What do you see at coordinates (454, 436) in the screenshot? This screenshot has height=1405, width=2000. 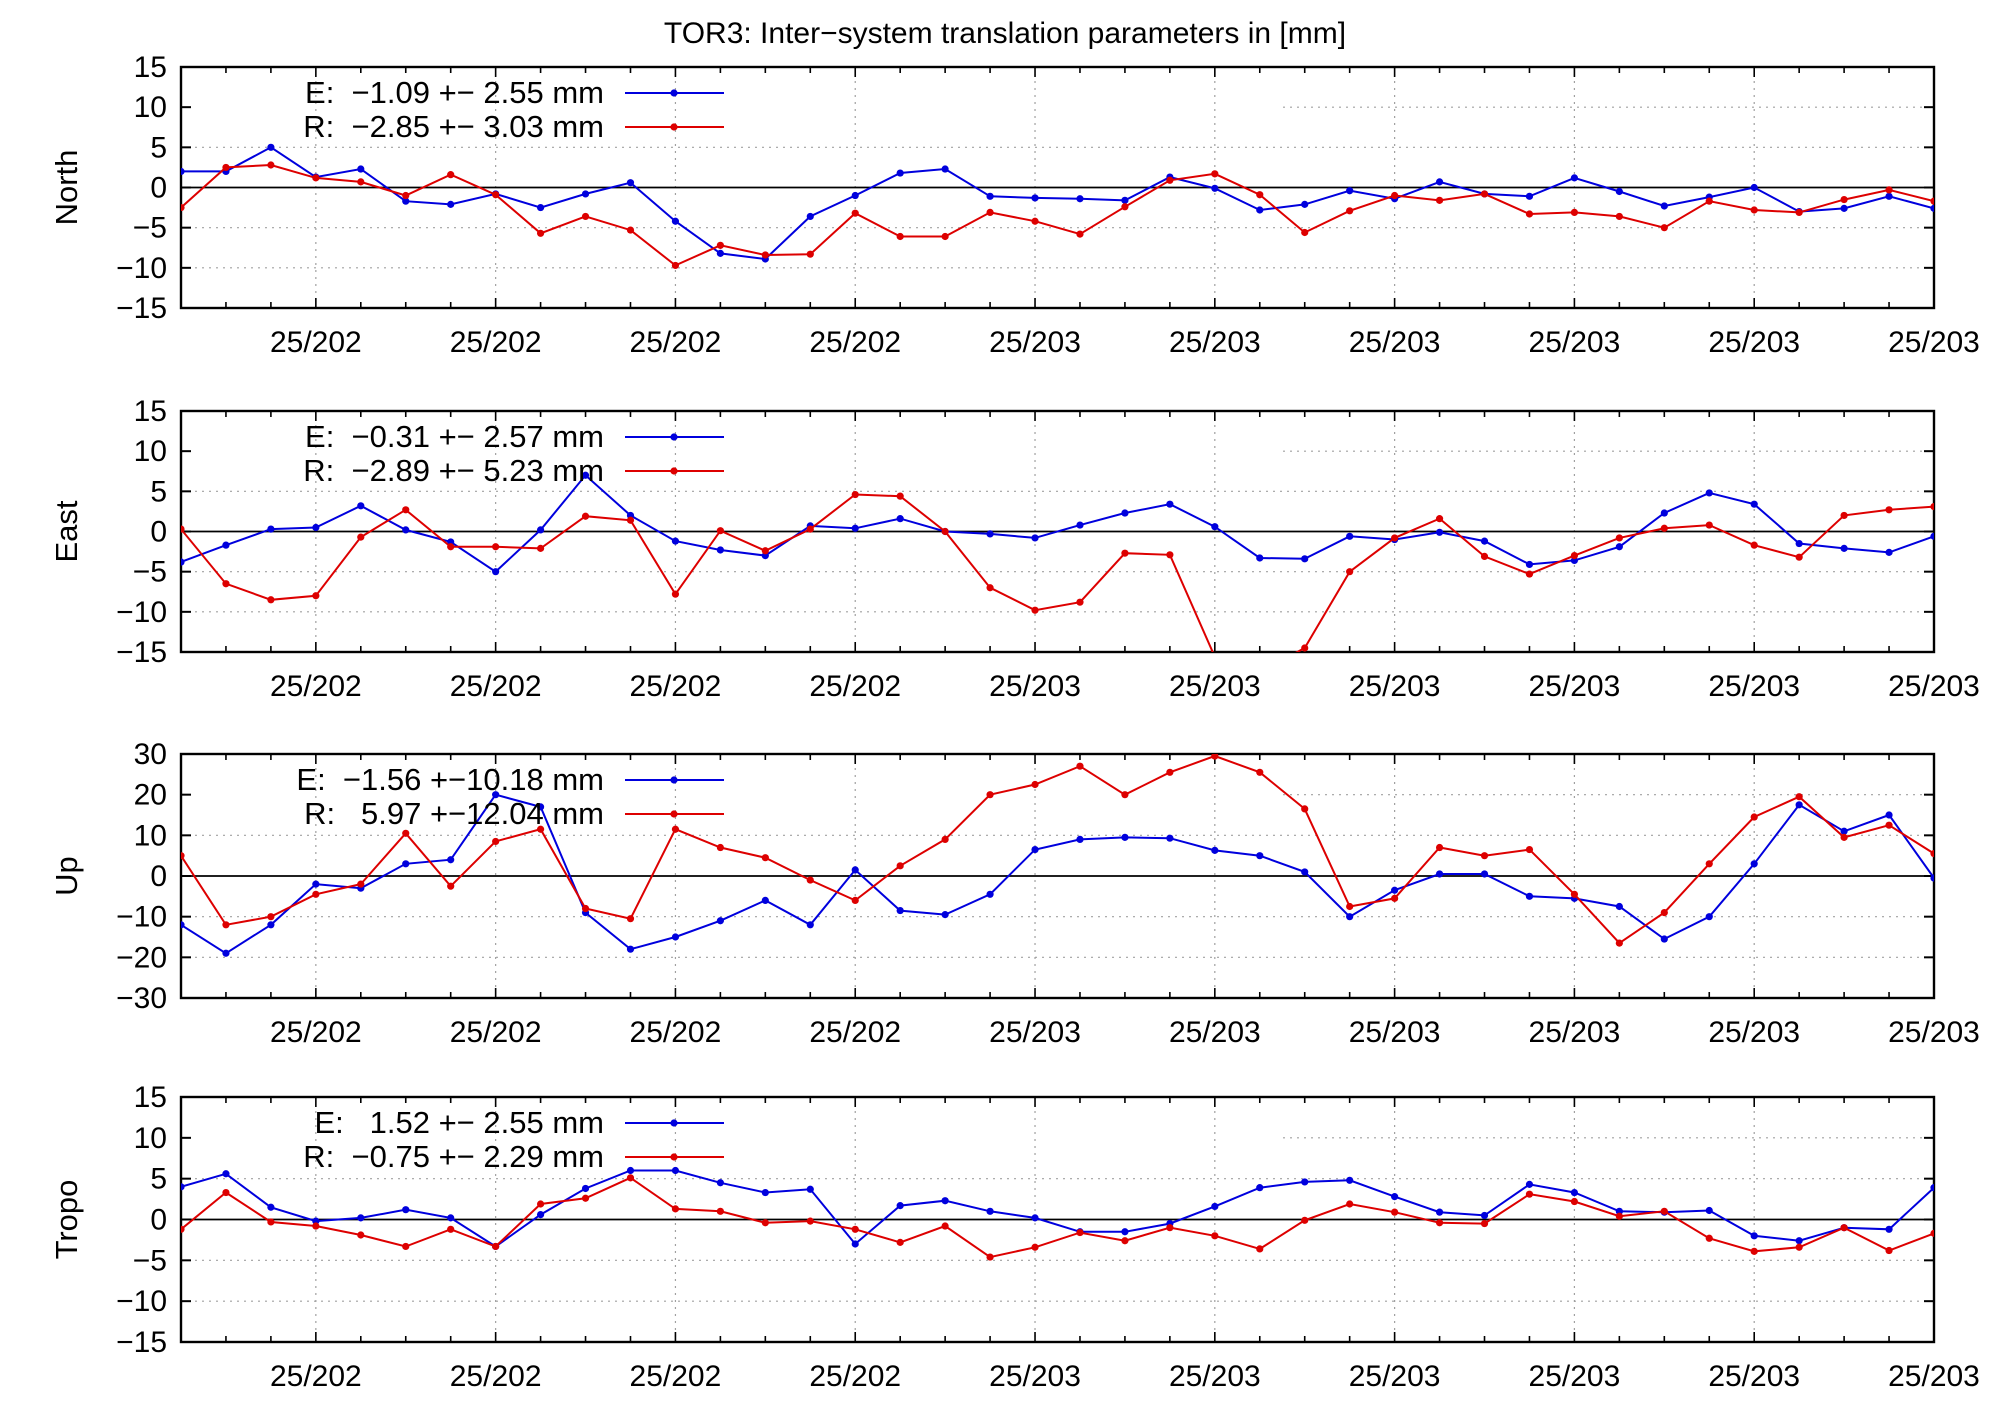 I see `legend-label-E: E: −0.31 +− 2.57 mm` at bounding box center [454, 436].